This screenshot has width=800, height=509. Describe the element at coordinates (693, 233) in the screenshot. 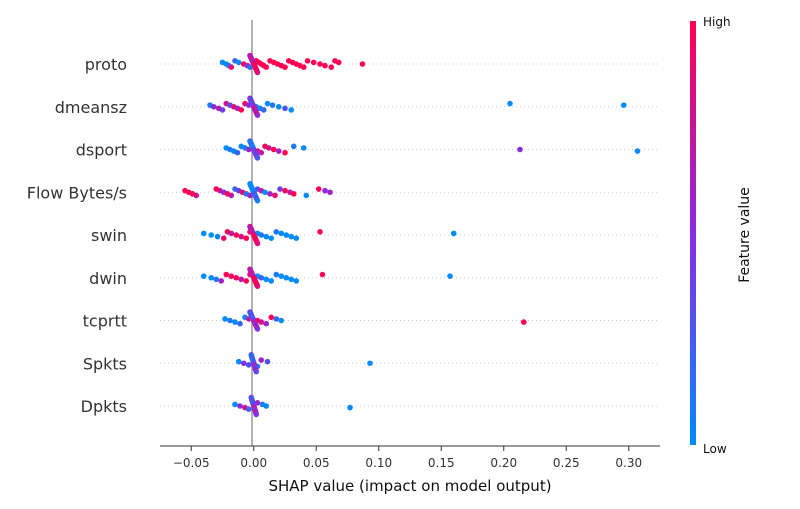

I see `colorbar` at that location.